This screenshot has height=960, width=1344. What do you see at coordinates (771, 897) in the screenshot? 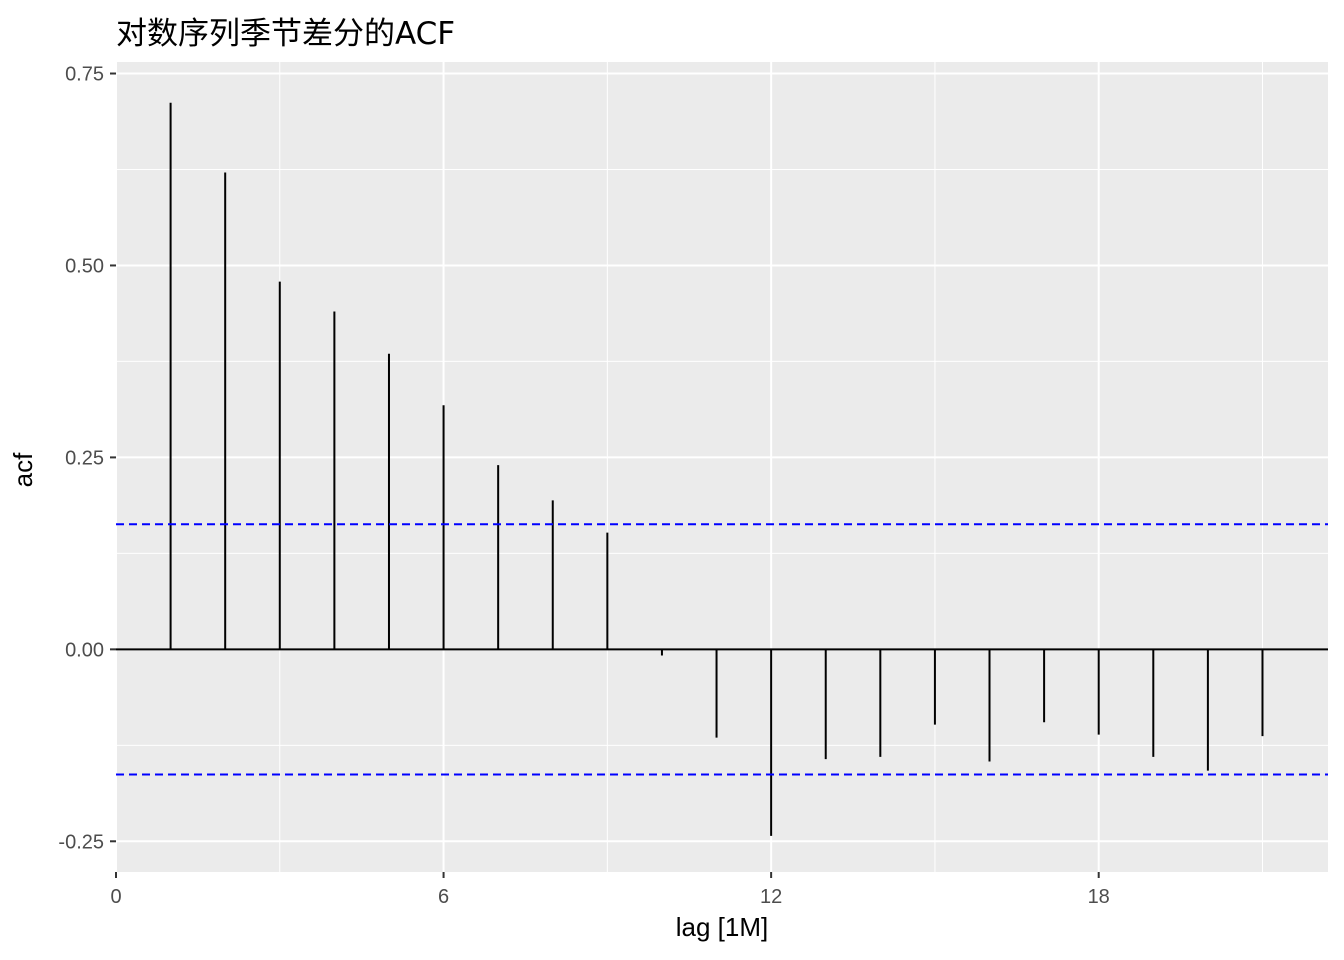
I see `x-tick-label: 12` at bounding box center [771, 897].